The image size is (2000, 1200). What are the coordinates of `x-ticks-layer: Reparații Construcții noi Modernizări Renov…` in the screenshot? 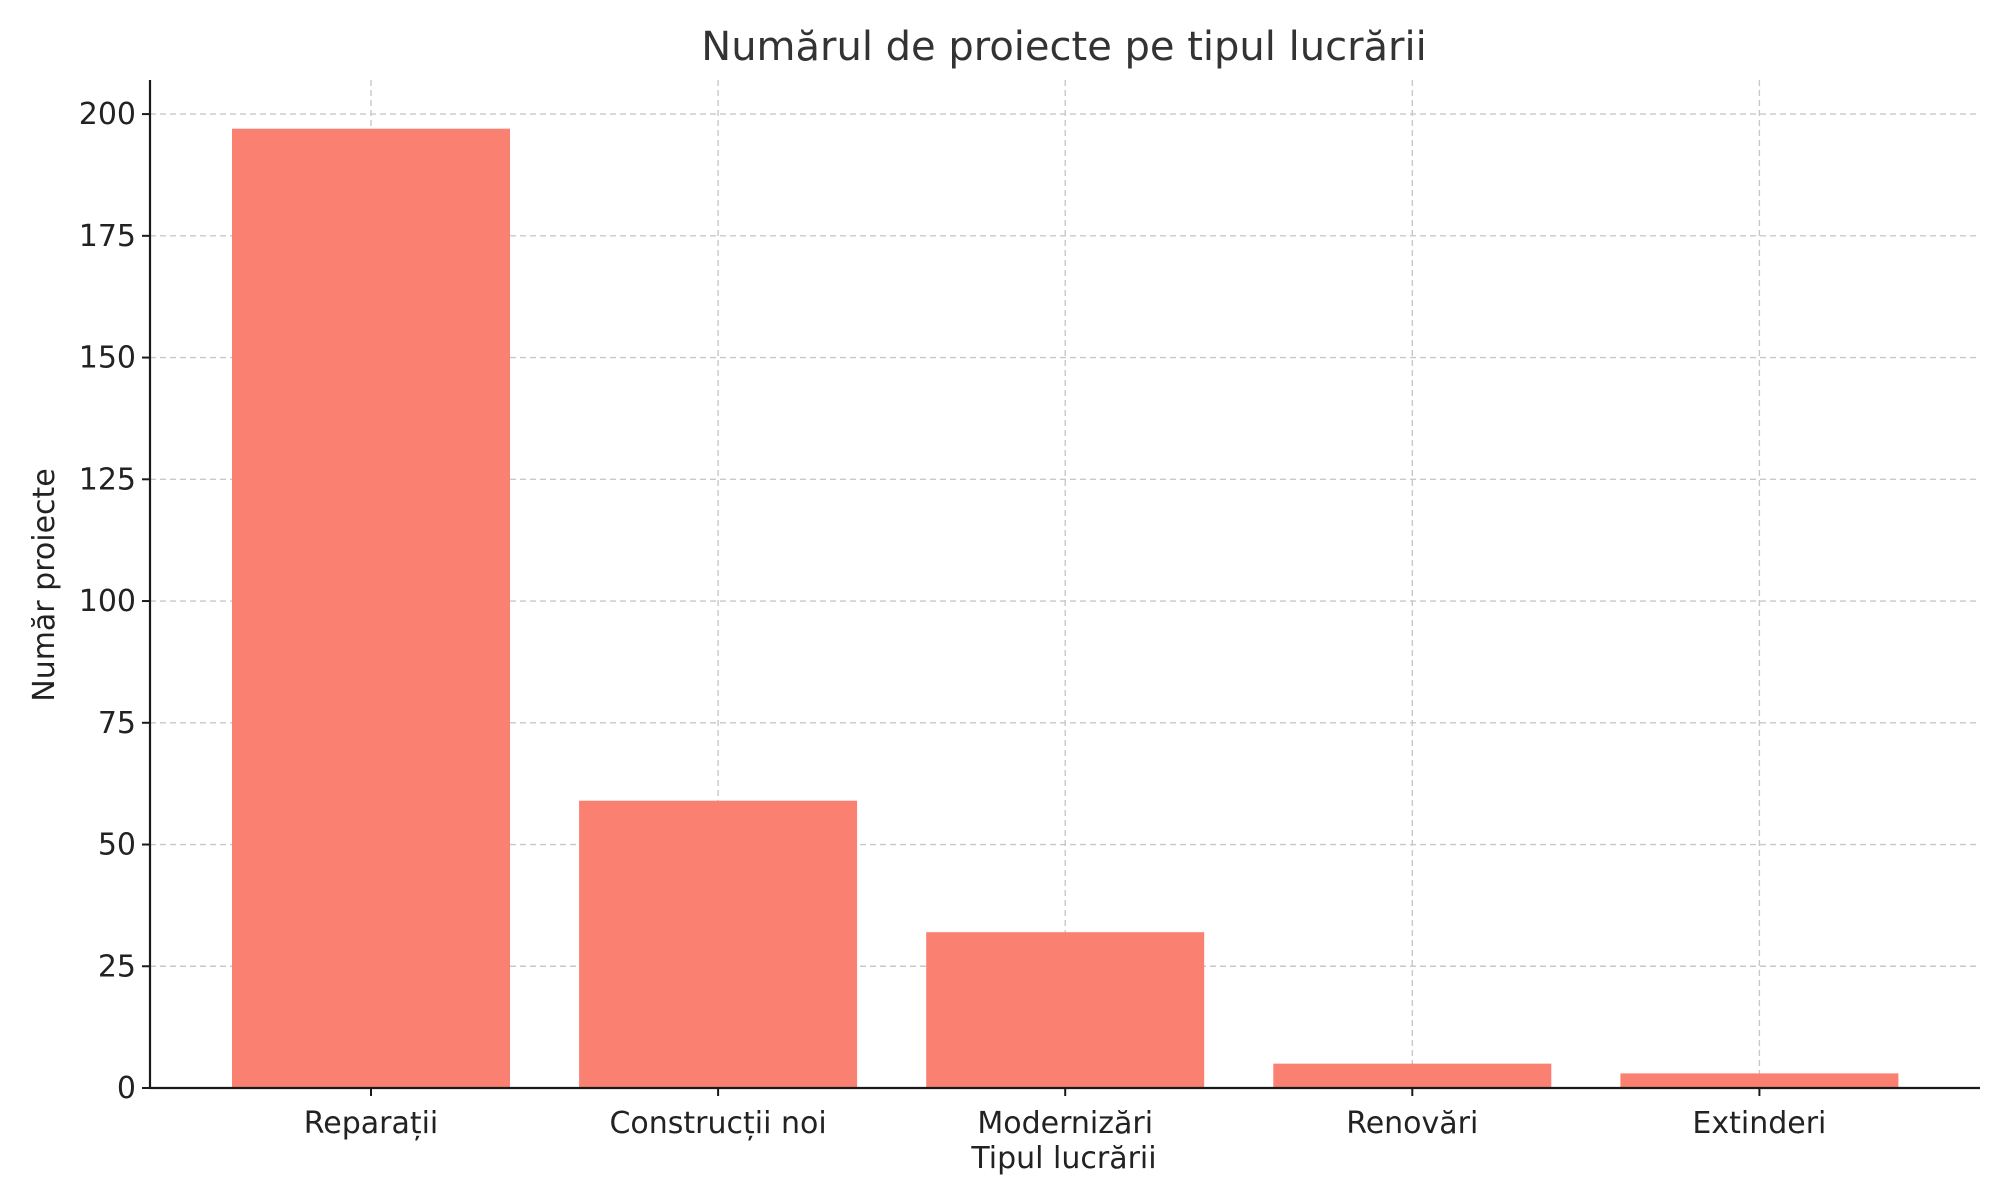 It's located at (1065, 1114).